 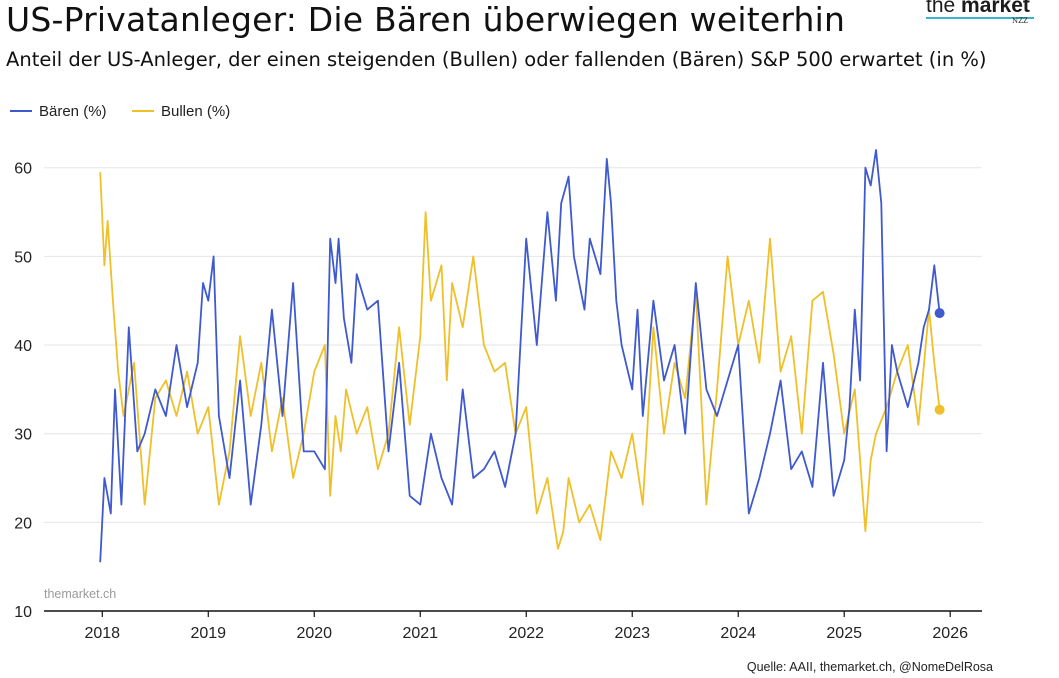 What do you see at coordinates (21, 111) in the screenshot?
I see `legend-swatch-baeren` at bounding box center [21, 111].